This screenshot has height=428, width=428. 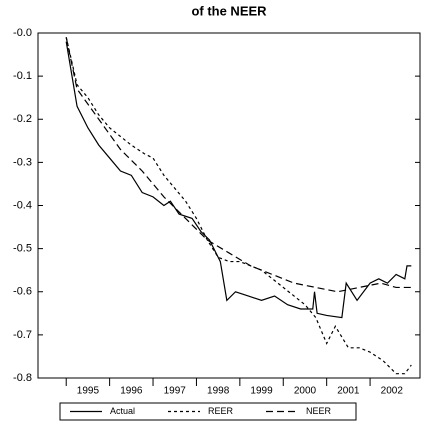 I want to click on x-tick-label: 1997, so click(x=175, y=391).